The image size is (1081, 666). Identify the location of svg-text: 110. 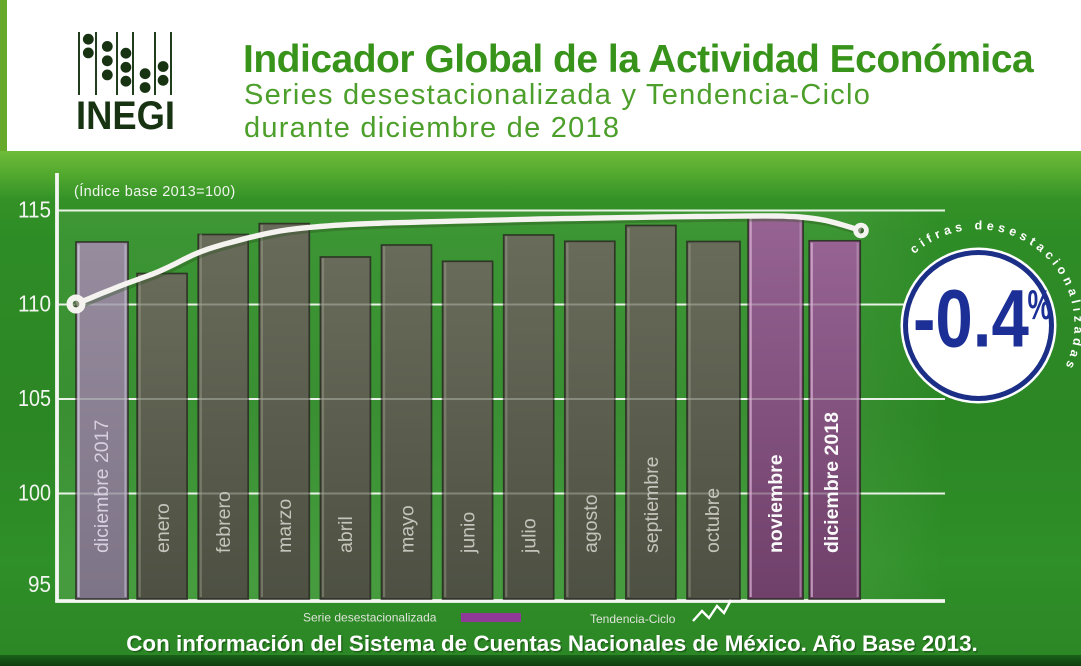
(34, 304).